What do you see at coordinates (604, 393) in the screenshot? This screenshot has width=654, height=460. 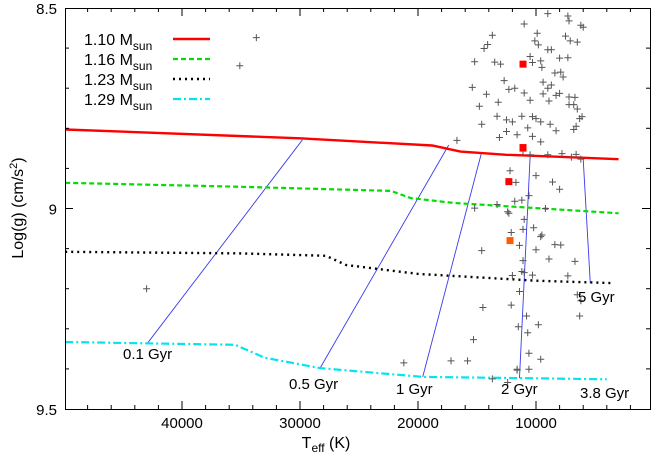 I see `isochrone-label: 3.8 Gyr` at bounding box center [604, 393].